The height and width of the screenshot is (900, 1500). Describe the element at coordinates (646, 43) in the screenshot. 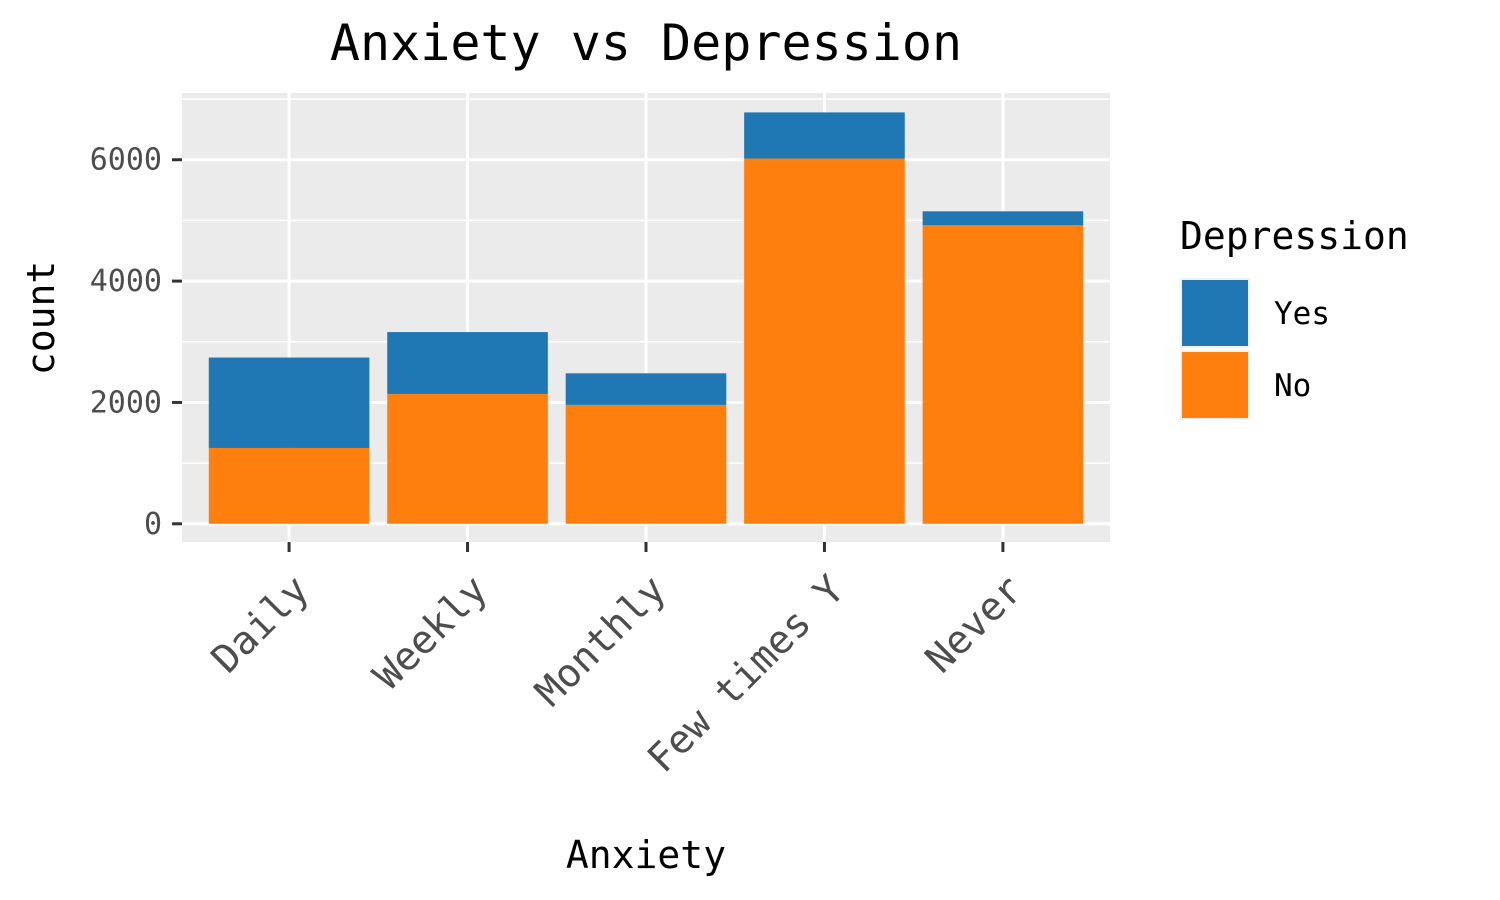

I see `chart-title: Anxiety vs Depression` at that location.